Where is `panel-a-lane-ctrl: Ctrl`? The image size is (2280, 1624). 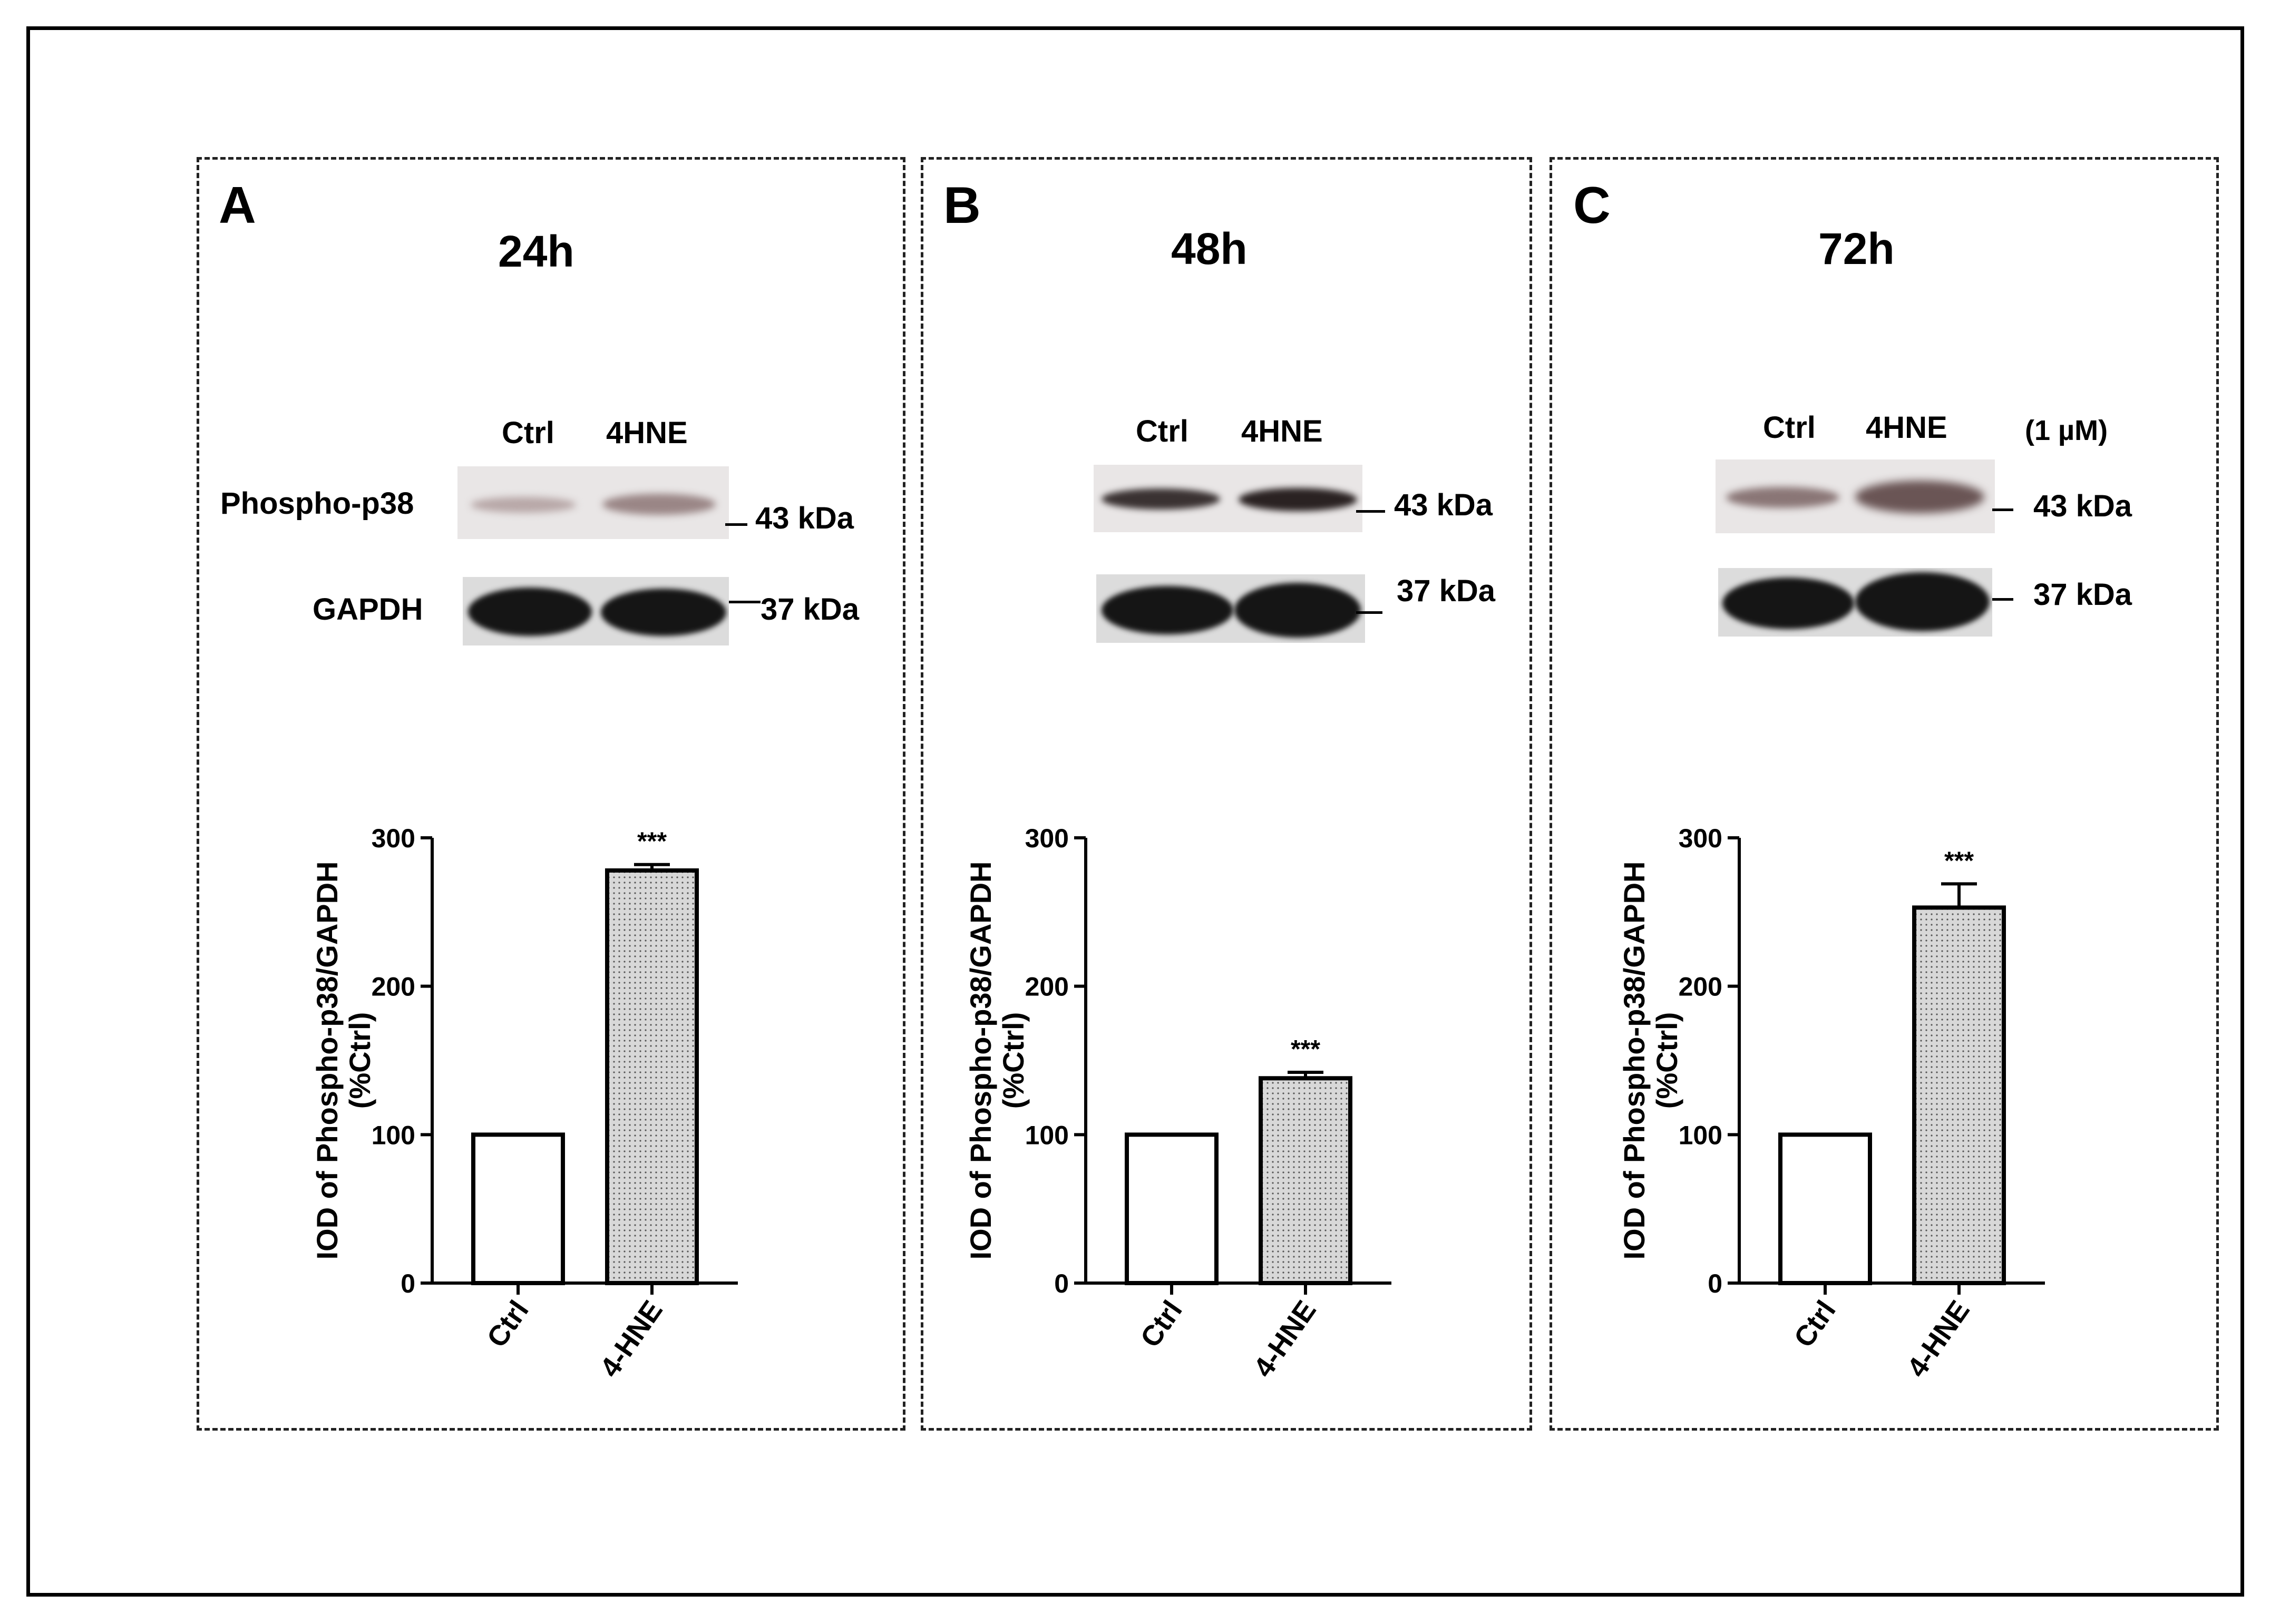 panel-a-lane-ctrl: Ctrl is located at coordinates (528, 433).